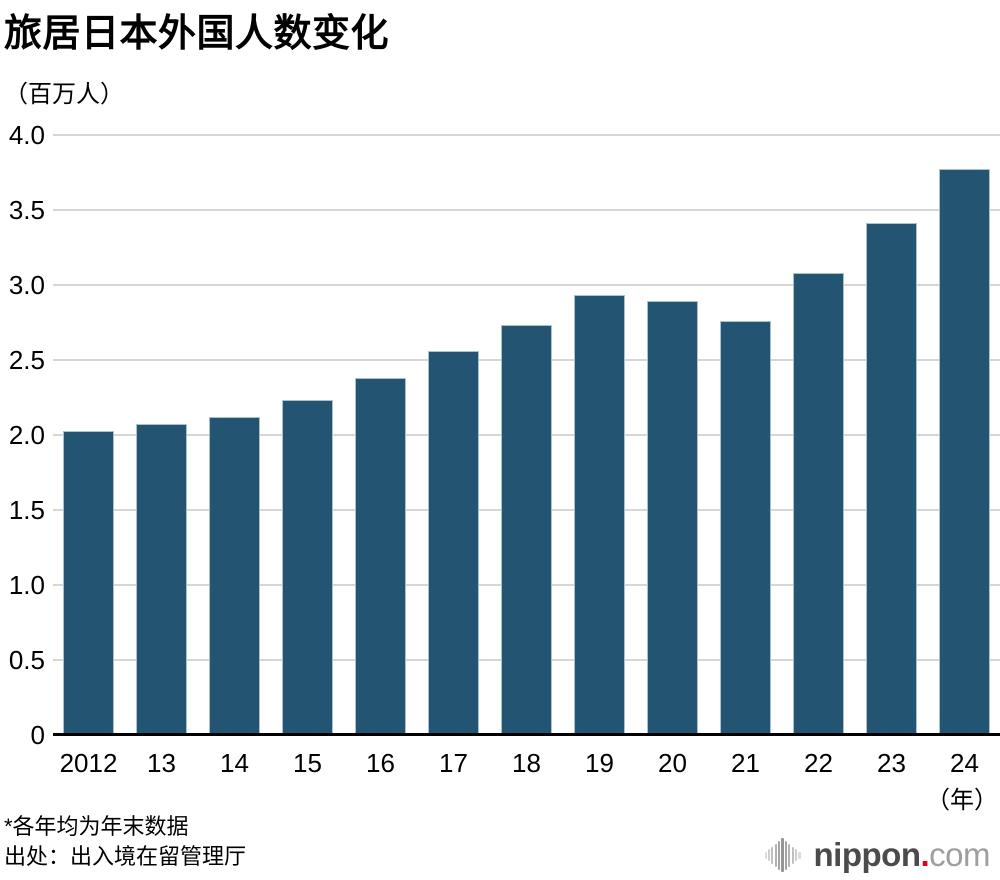 The image size is (1000, 880). I want to click on logo-text: nippon.com, so click(902, 855).